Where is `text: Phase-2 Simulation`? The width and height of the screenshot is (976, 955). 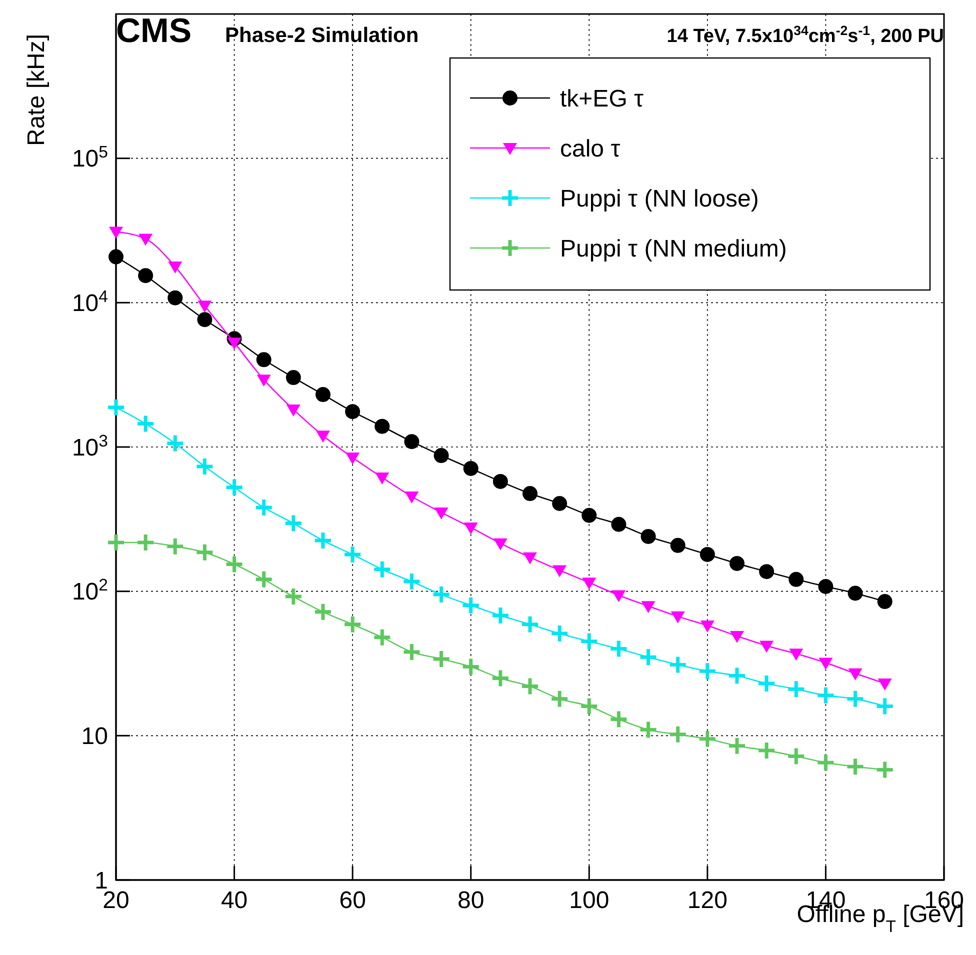
text: Phase-2 Simulation is located at coordinates (322, 35).